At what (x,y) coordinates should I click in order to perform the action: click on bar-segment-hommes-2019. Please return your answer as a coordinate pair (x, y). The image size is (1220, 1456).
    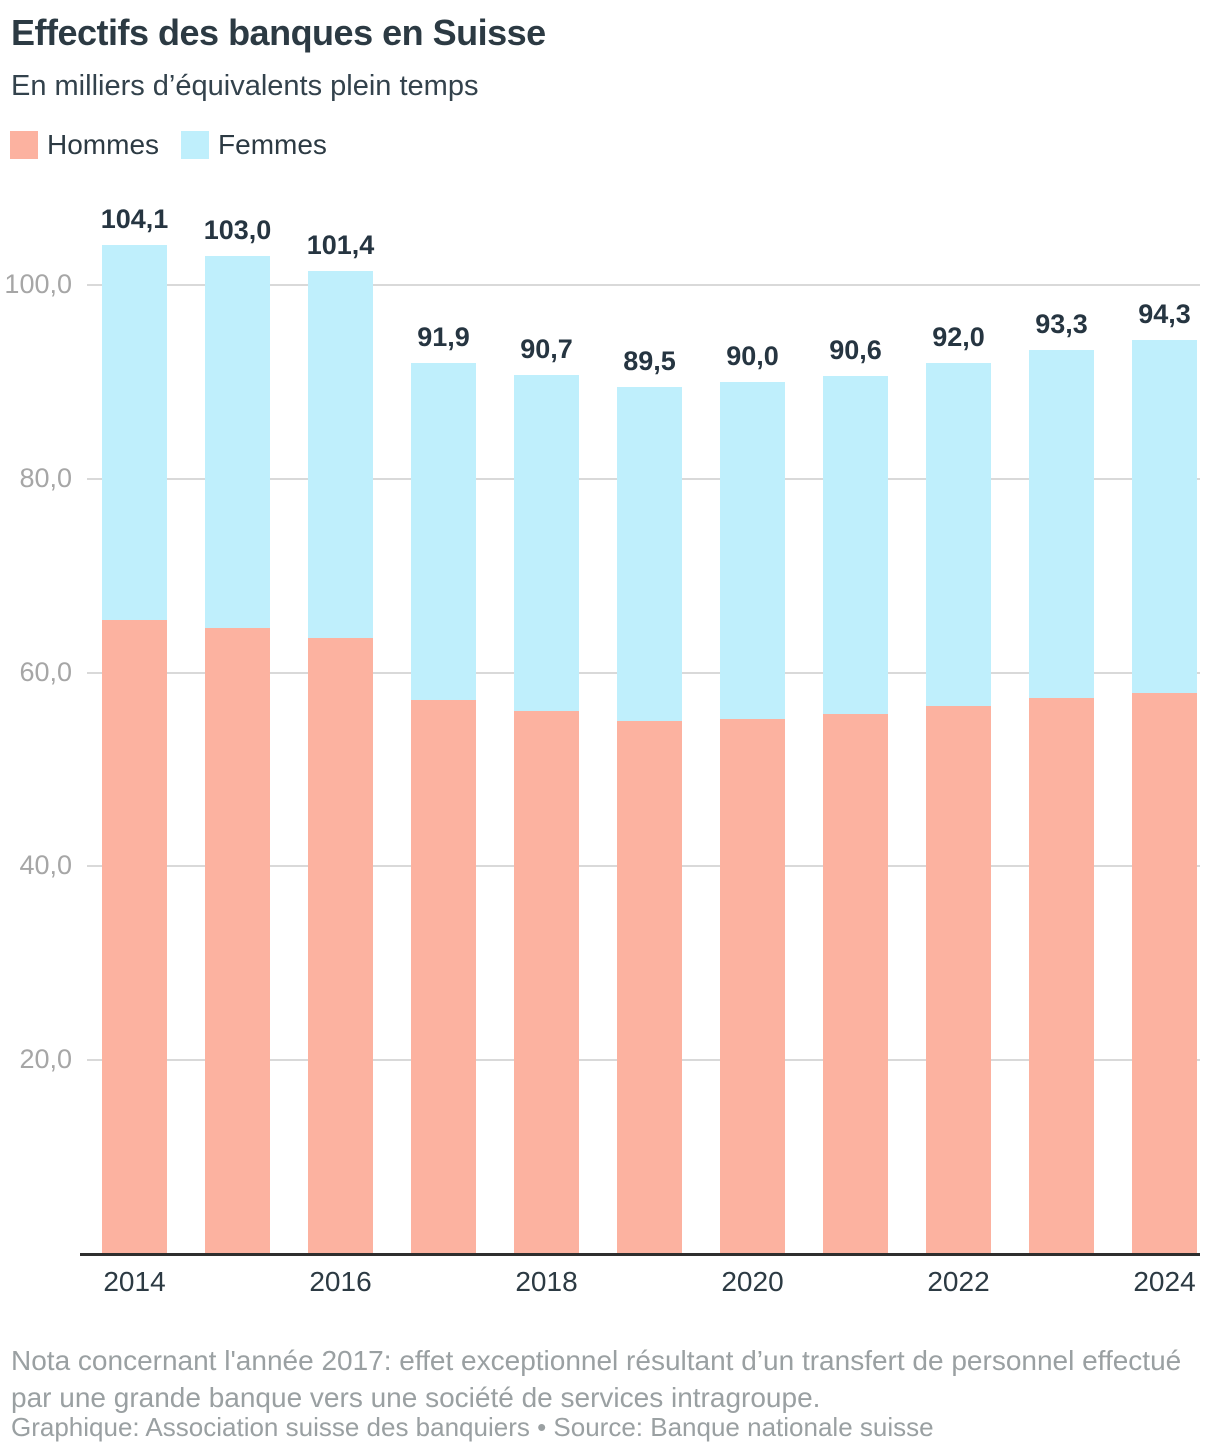
    Looking at the image, I should click on (649, 987).